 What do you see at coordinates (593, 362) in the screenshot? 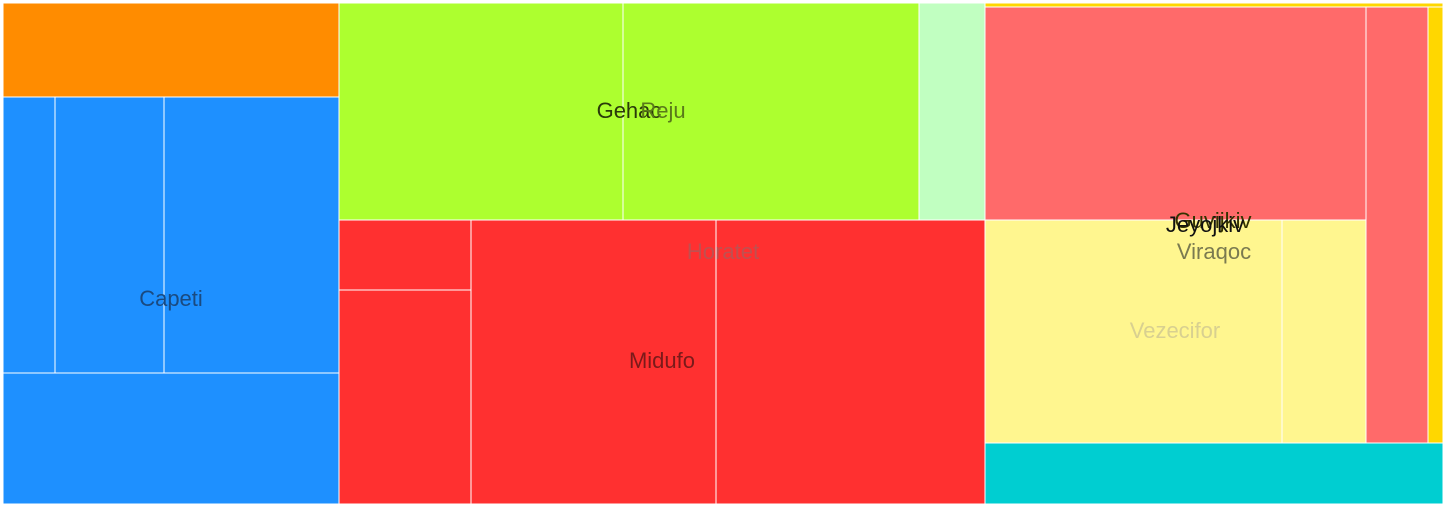
I see `treemap-tile-red-c` at bounding box center [593, 362].